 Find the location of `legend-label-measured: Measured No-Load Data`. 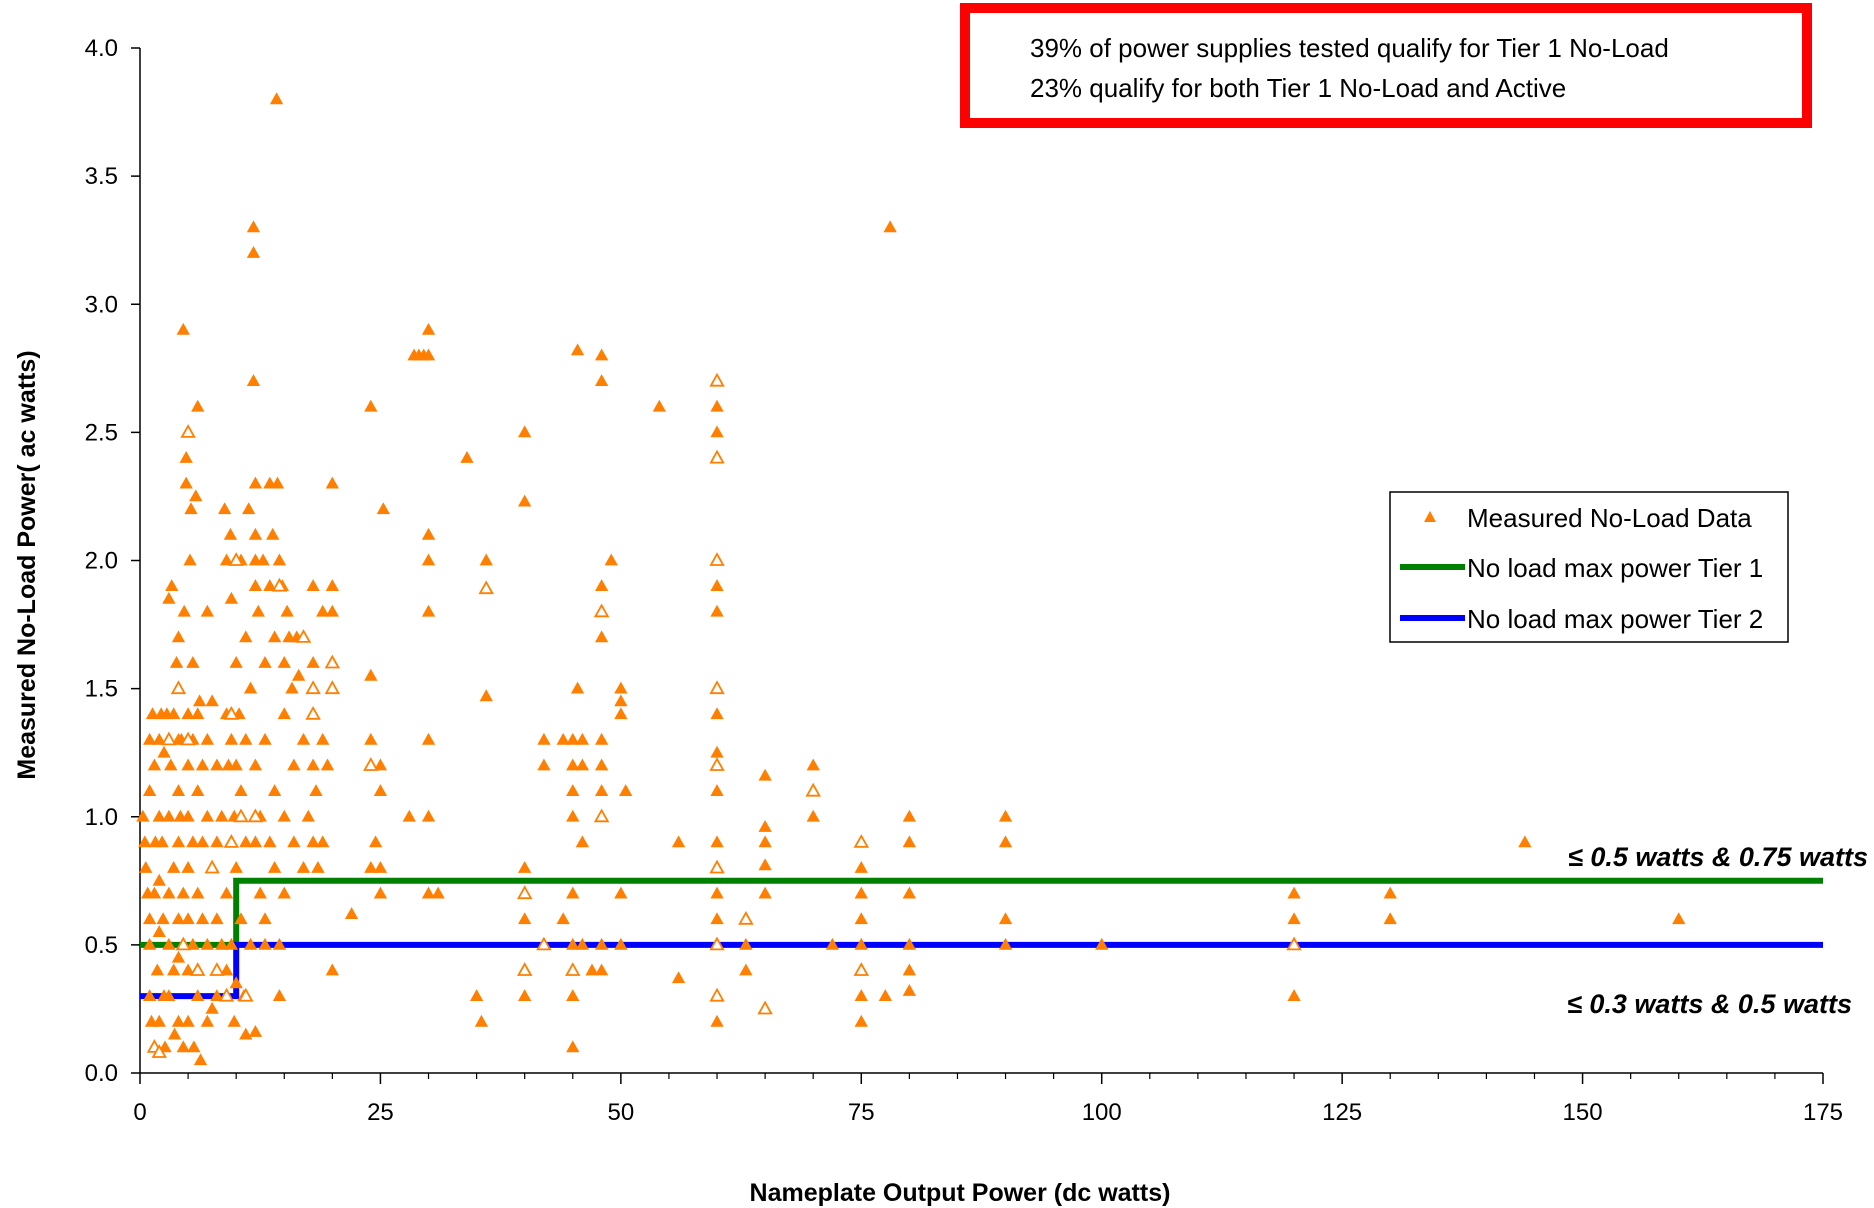

legend-label-measured: Measured No-Load Data is located at coordinates (1609, 518).